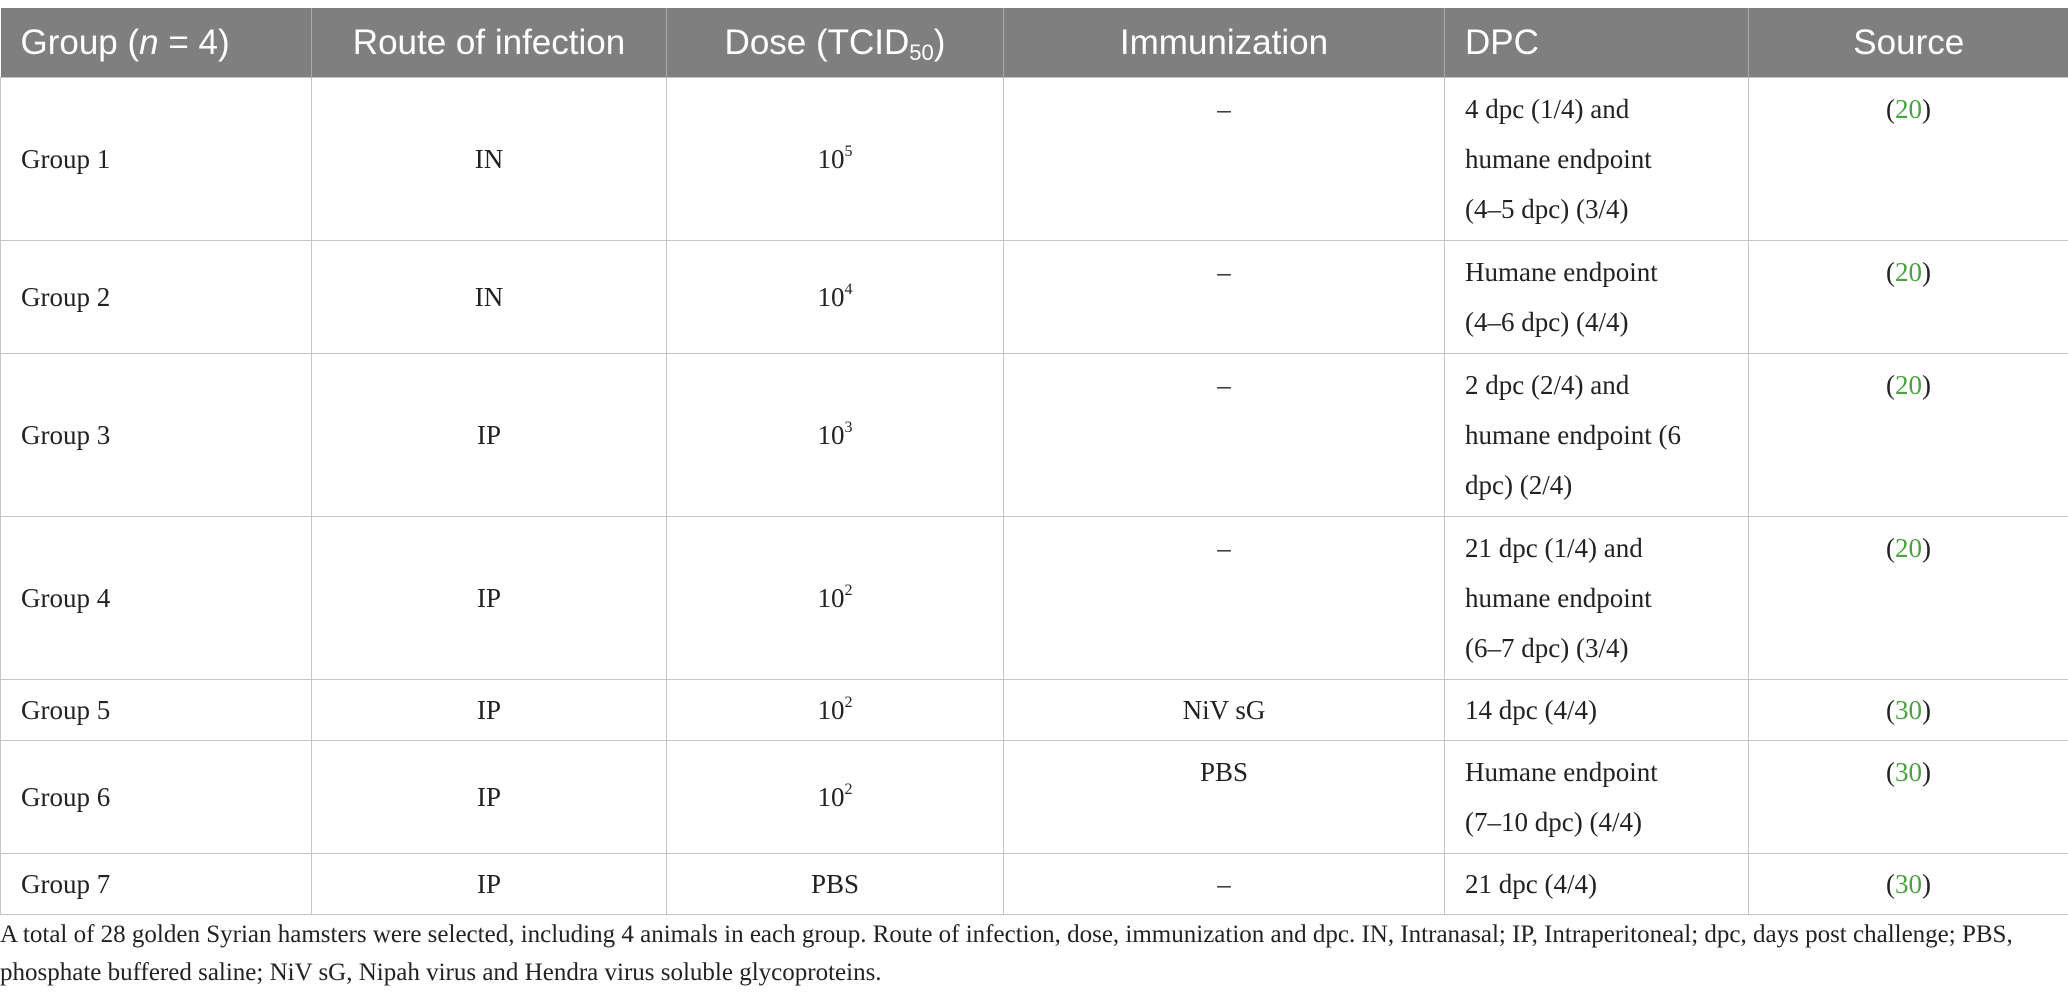 This screenshot has height=1001, width=2068. I want to click on header-dpc: DPC, so click(1596, 43).